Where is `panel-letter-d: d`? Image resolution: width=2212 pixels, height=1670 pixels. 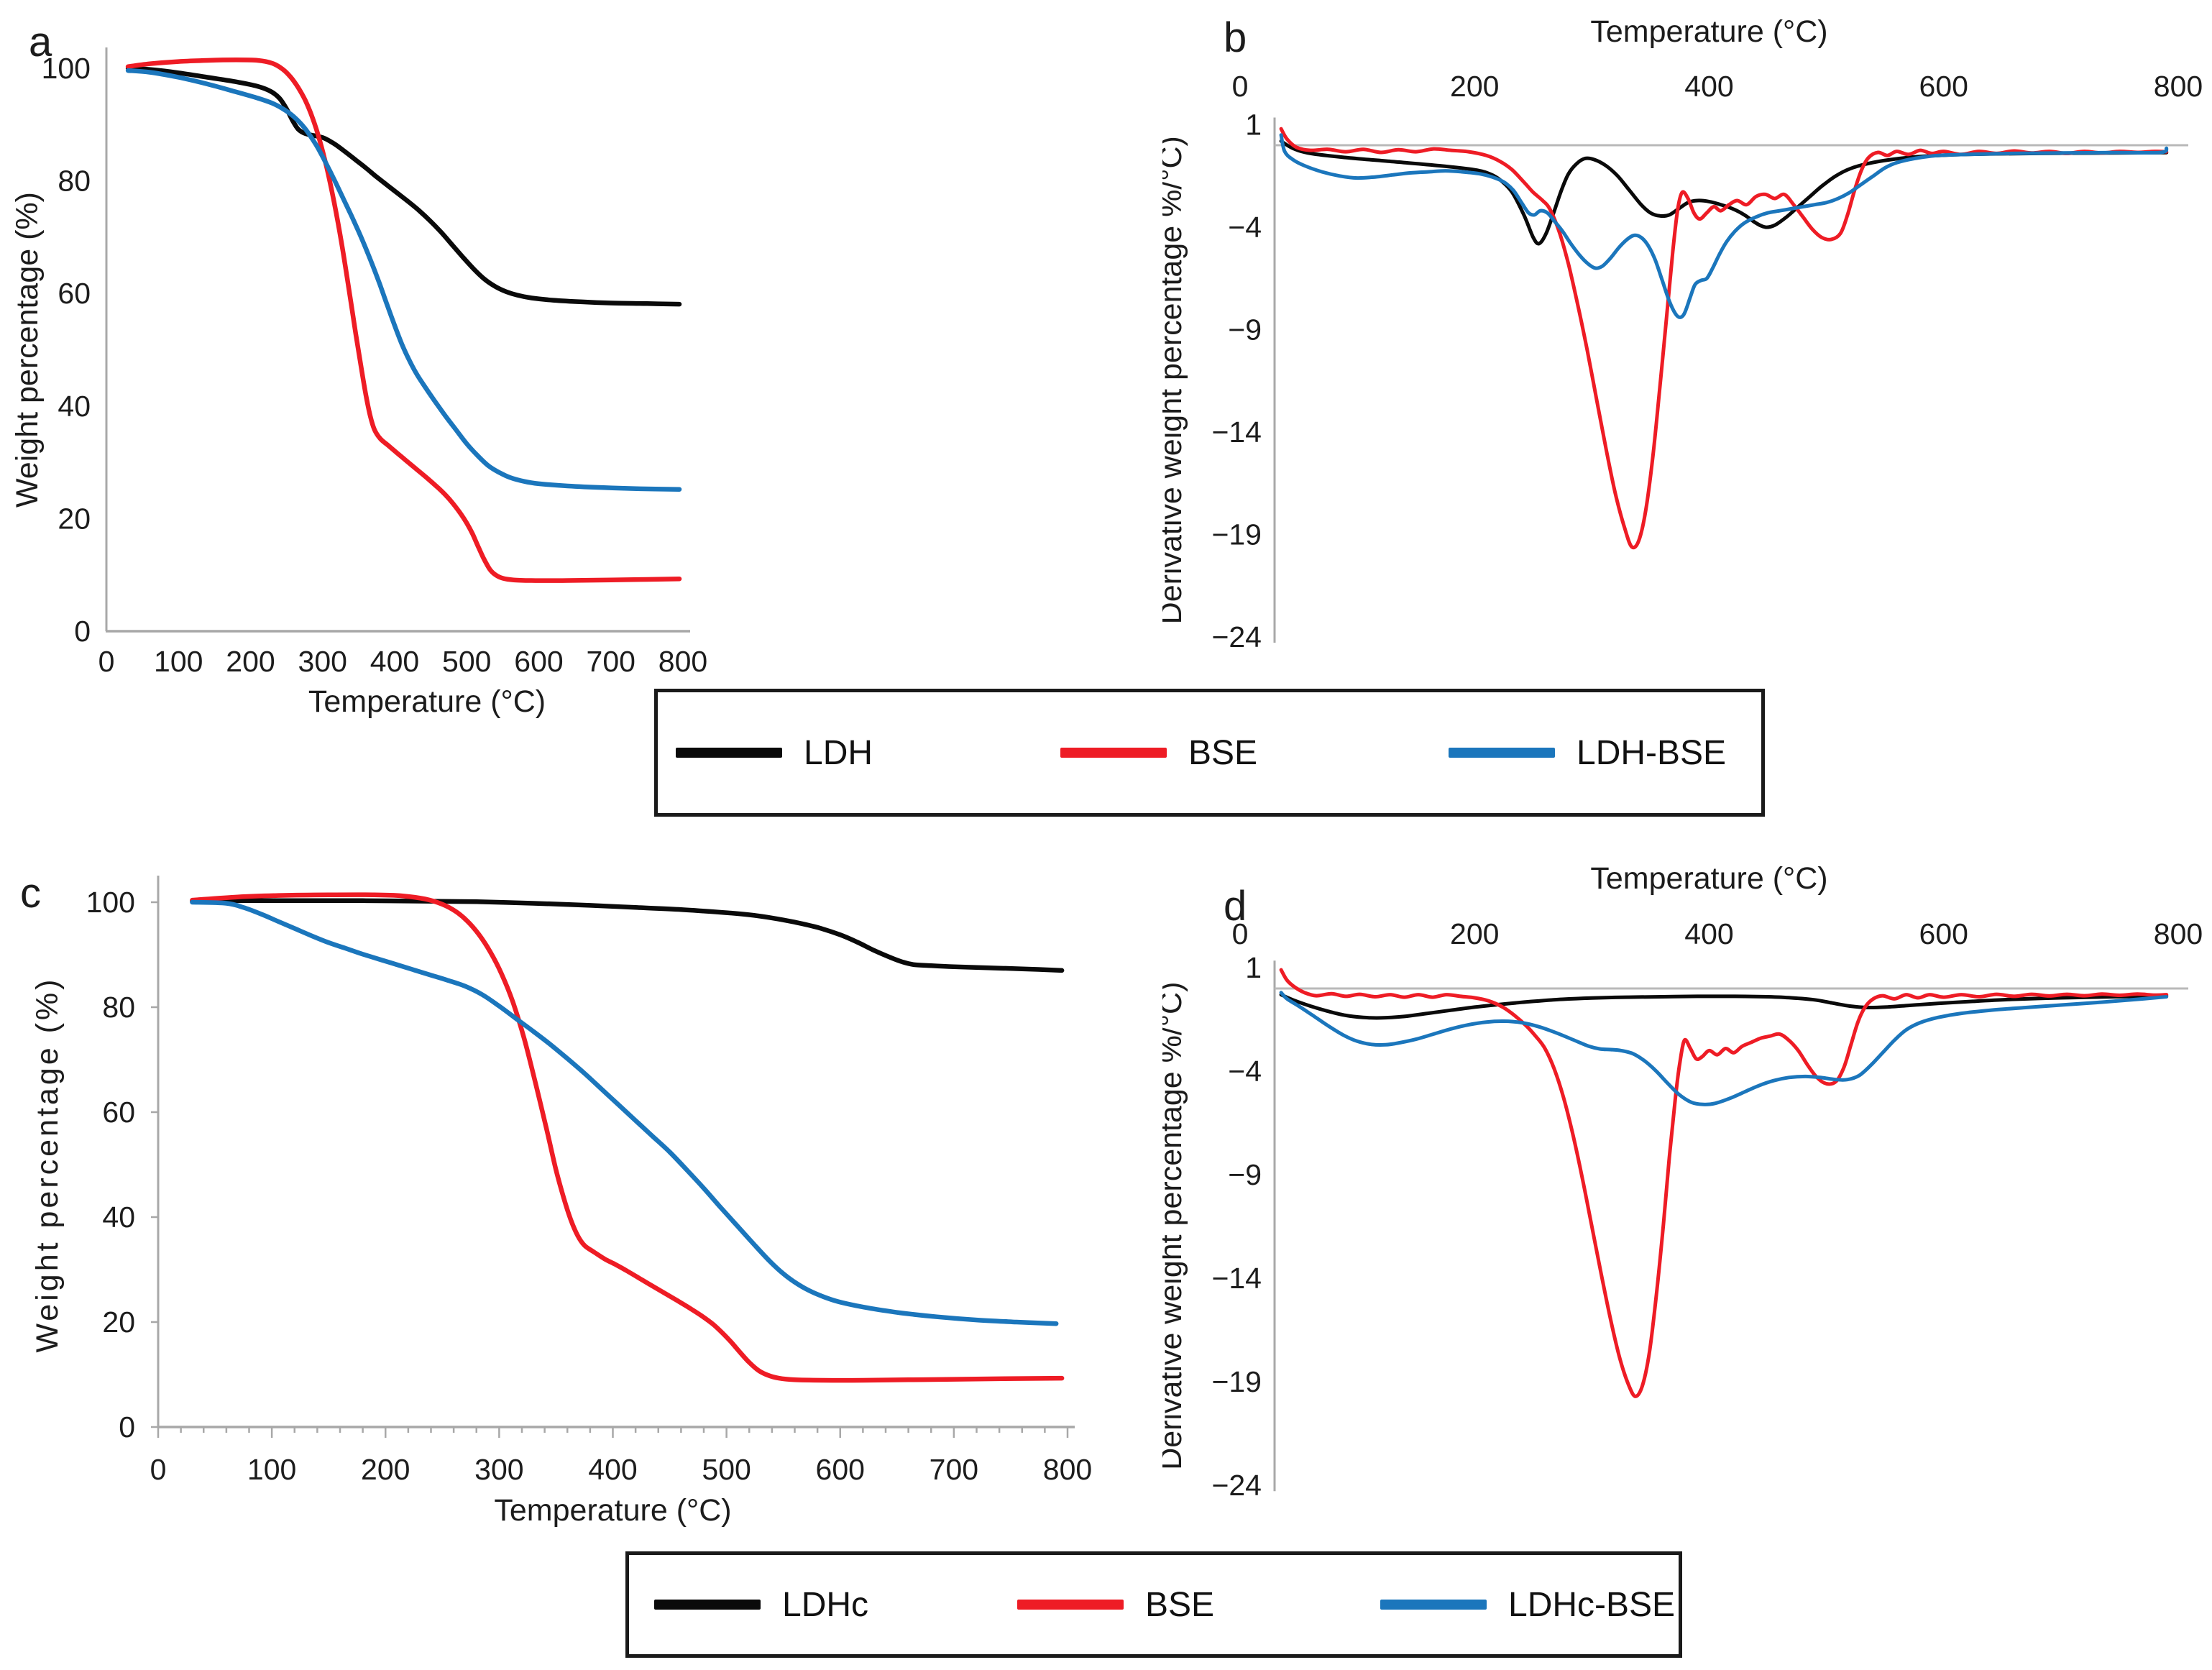
panel-letter-d: d is located at coordinates (1235, 906).